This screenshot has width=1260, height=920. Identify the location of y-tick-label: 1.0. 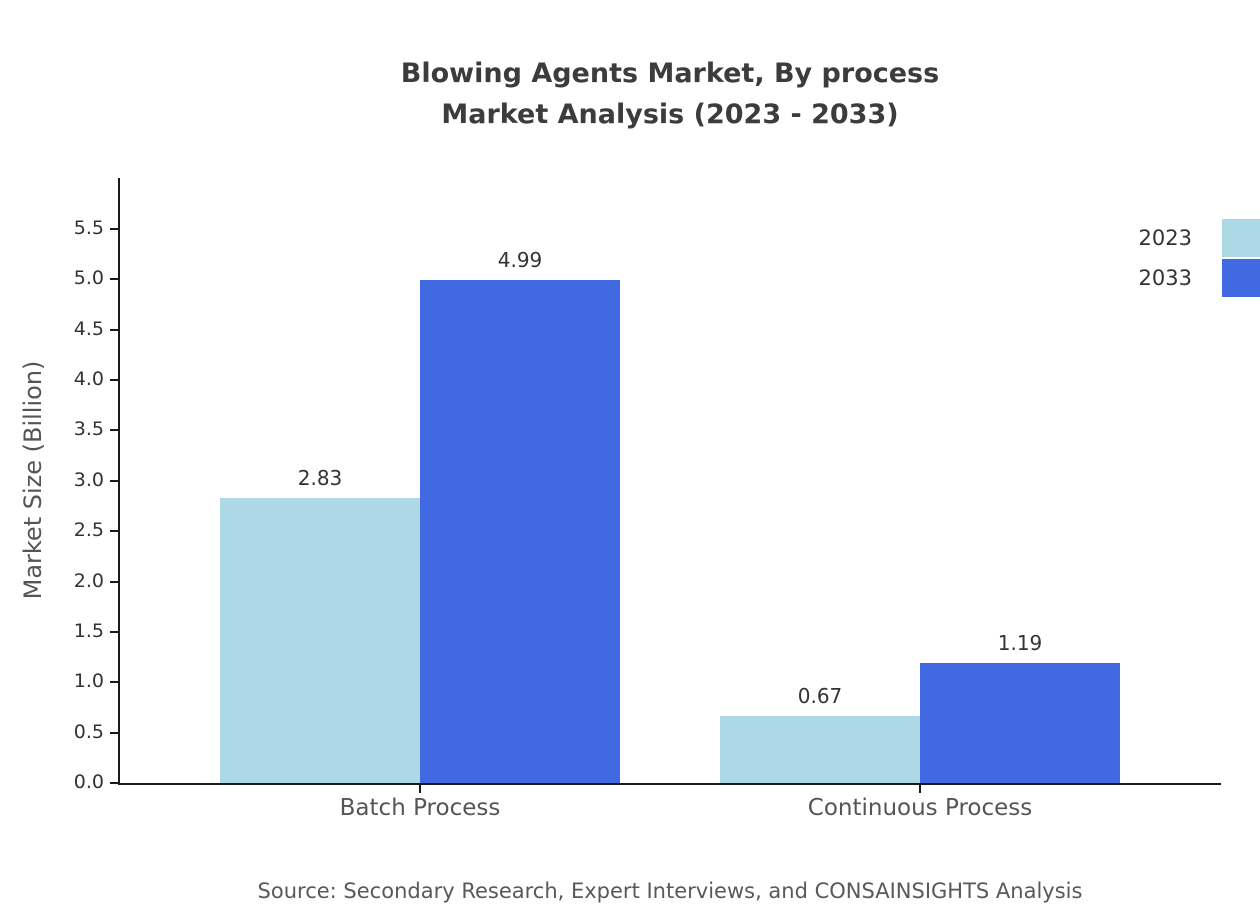
(88, 681).